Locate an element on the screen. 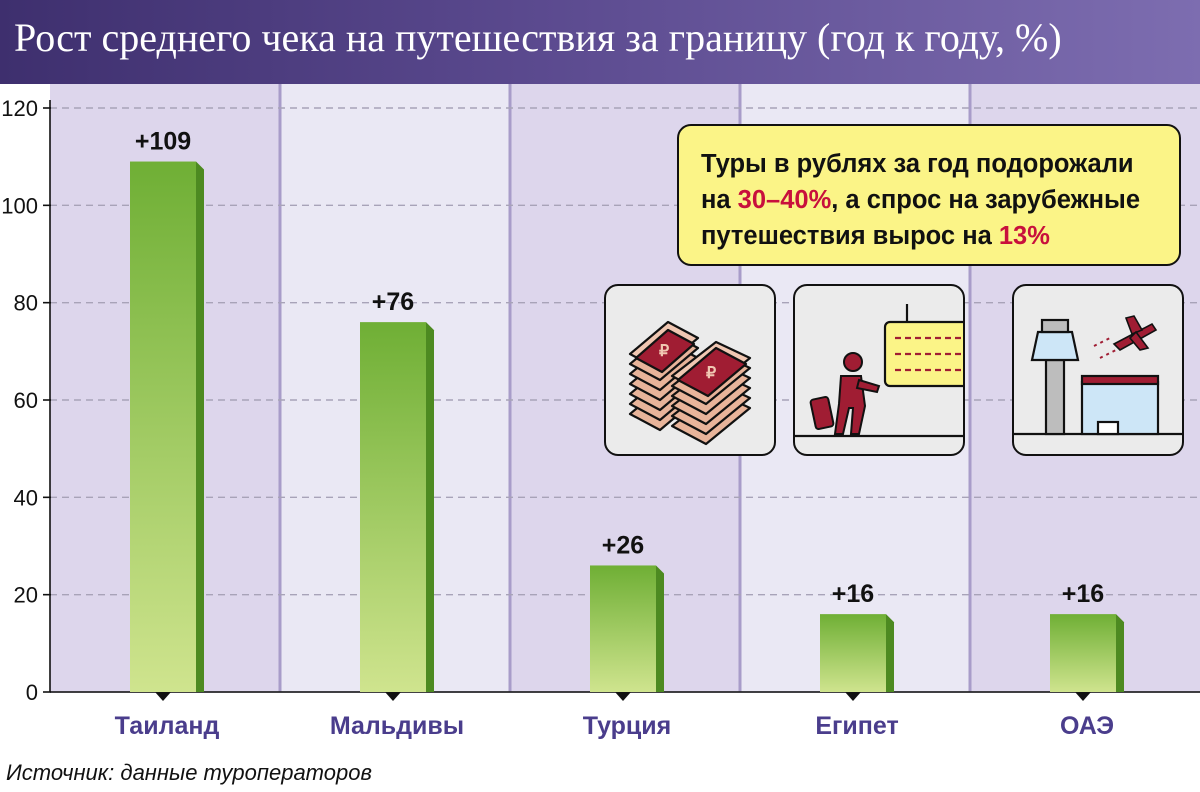 Image resolution: width=1200 pixels, height=792 pixels. callout-price-growth: 30–40% is located at coordinates (784, 200).